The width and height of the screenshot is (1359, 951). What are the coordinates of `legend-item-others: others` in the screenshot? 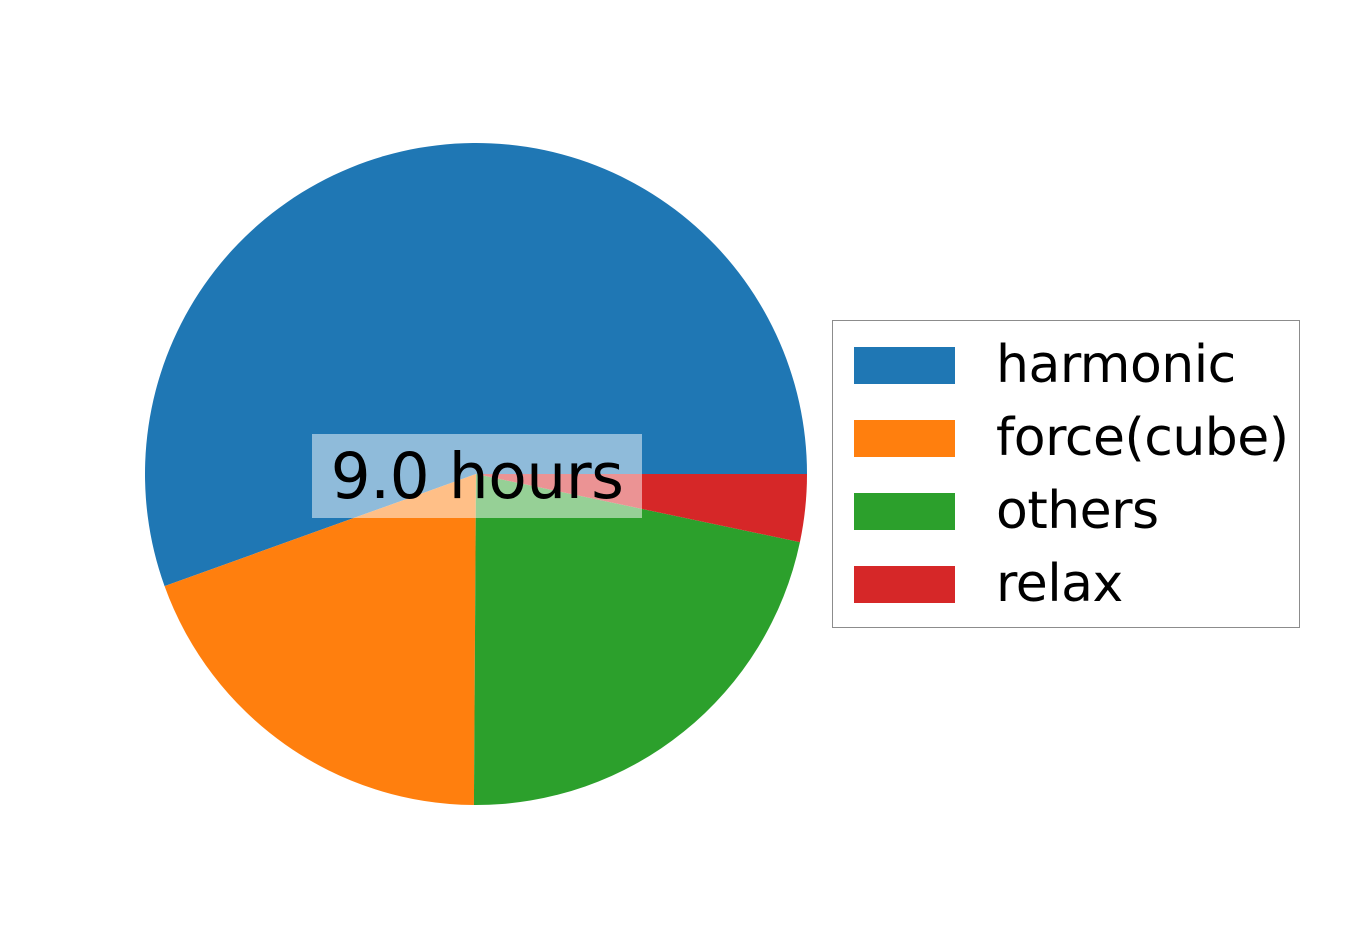 It's located at (1006, 511).